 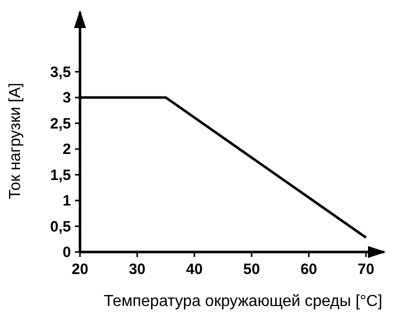 I want to click on x-tick-label: 70, so click(x=366, y=269).